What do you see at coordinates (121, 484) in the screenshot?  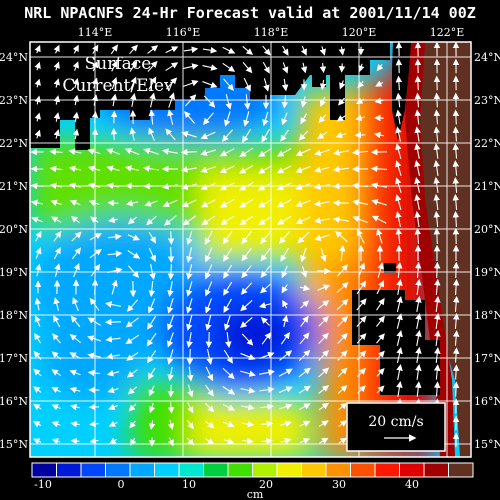 I see `colorbar-label: 0` at bounding box center [121, 484].